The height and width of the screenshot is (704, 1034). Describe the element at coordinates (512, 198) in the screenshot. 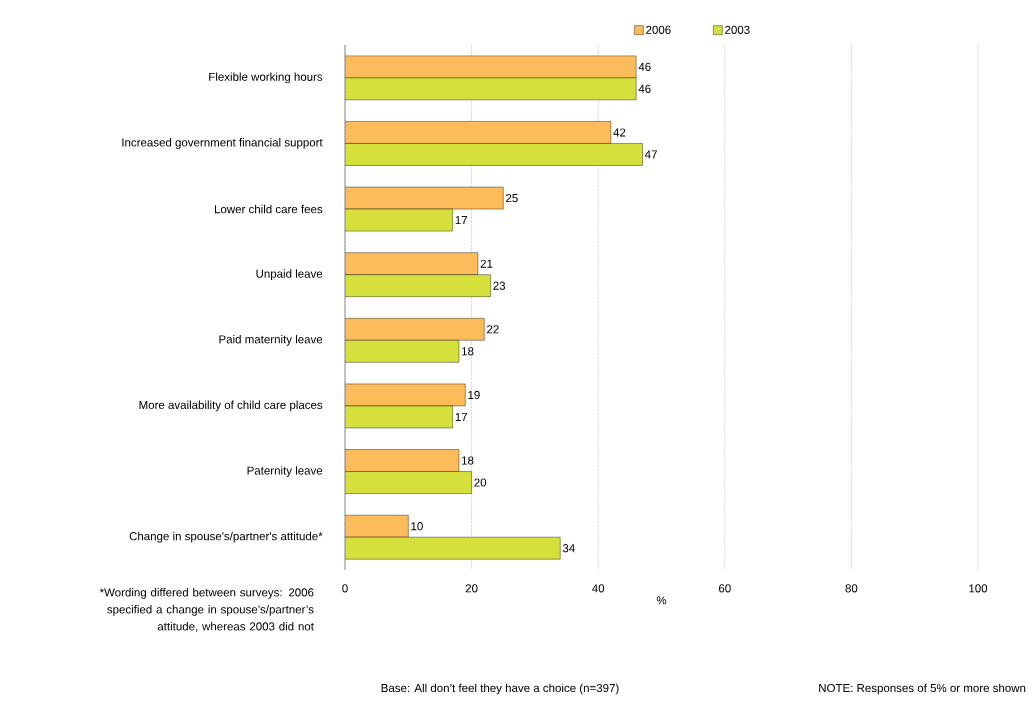

I see `data-label: 25` at that location.